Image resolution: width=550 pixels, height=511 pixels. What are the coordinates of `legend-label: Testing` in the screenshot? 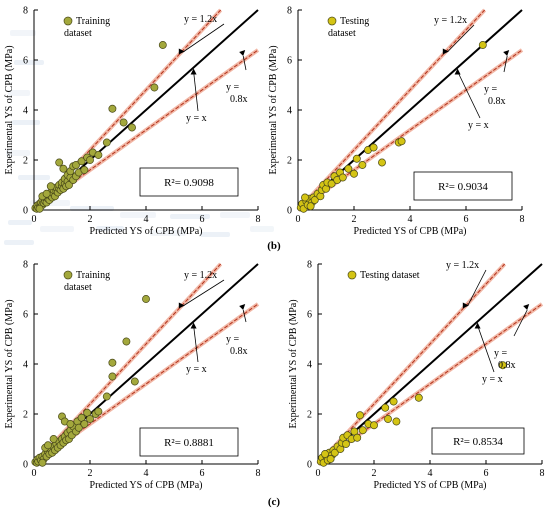 It's located at (354, 21).